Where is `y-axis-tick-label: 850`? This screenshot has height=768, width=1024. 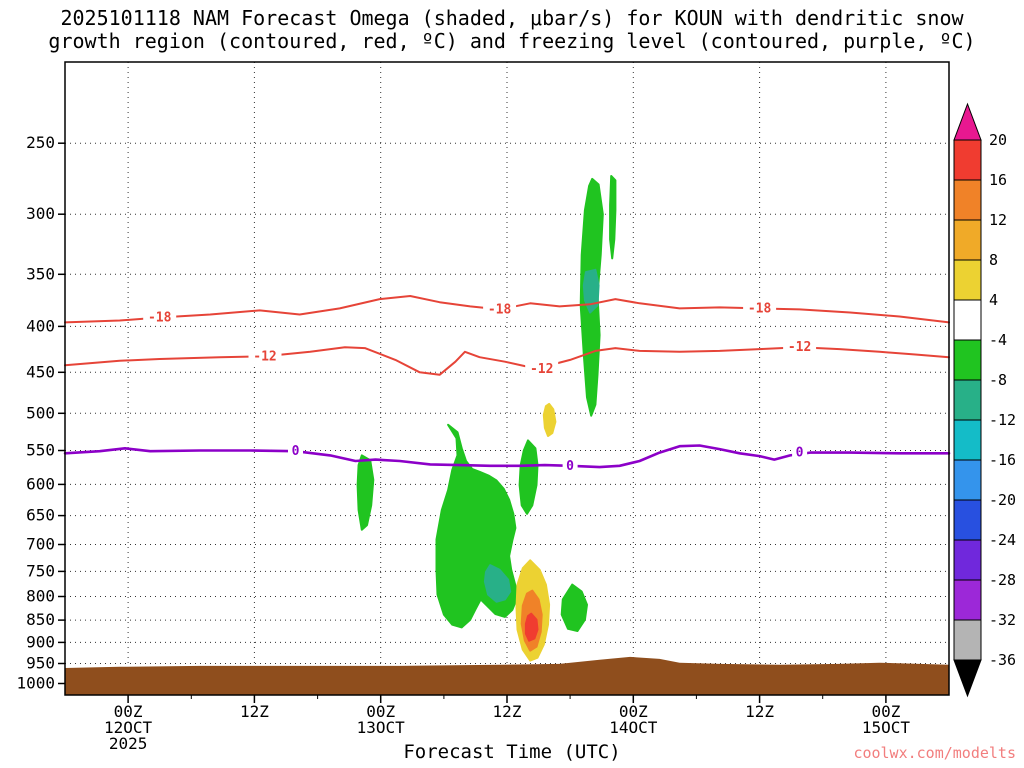 y-axis-tick-label: 850 is located at coordinates (40, 619).